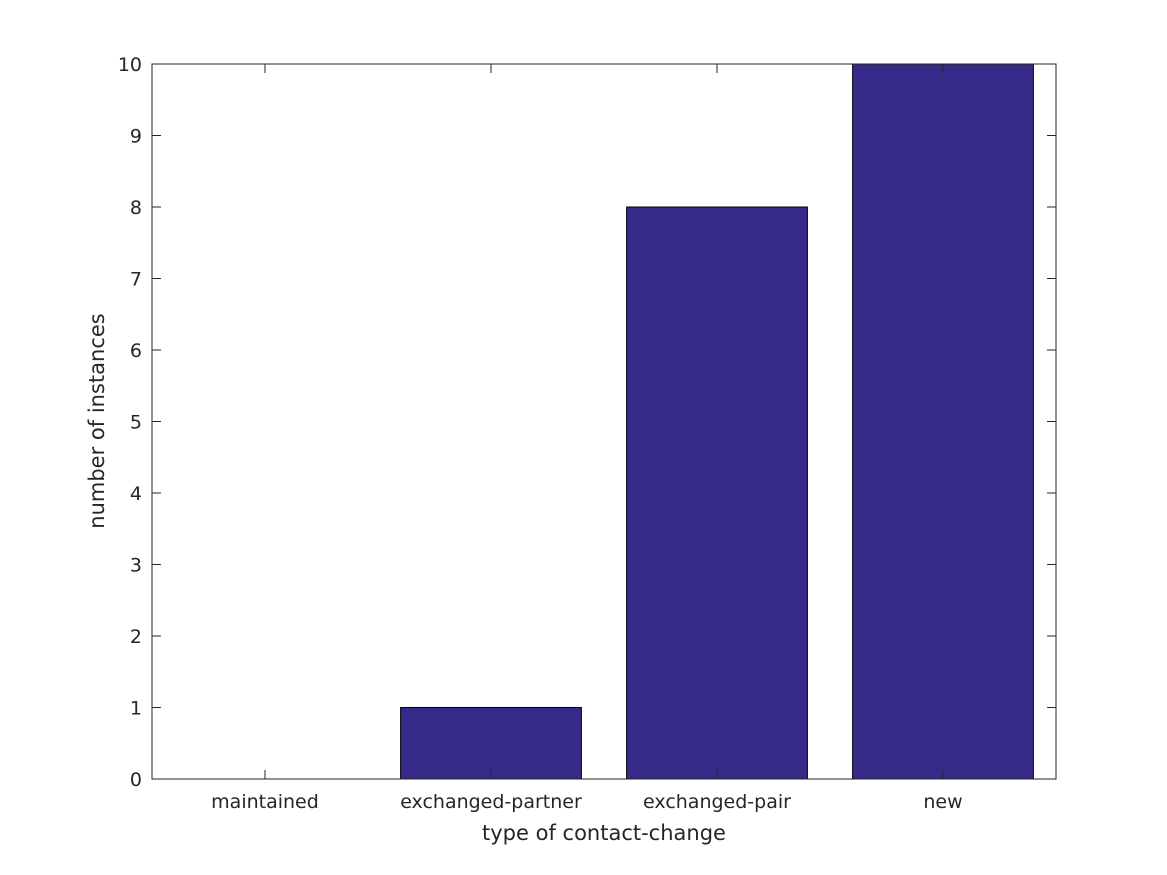 This screenshot has height=875, width=1167. What do you see at coordinates (136, 780) in the screenshot?
I see `y-tick-label: 0` at bounding box center [136, 780].